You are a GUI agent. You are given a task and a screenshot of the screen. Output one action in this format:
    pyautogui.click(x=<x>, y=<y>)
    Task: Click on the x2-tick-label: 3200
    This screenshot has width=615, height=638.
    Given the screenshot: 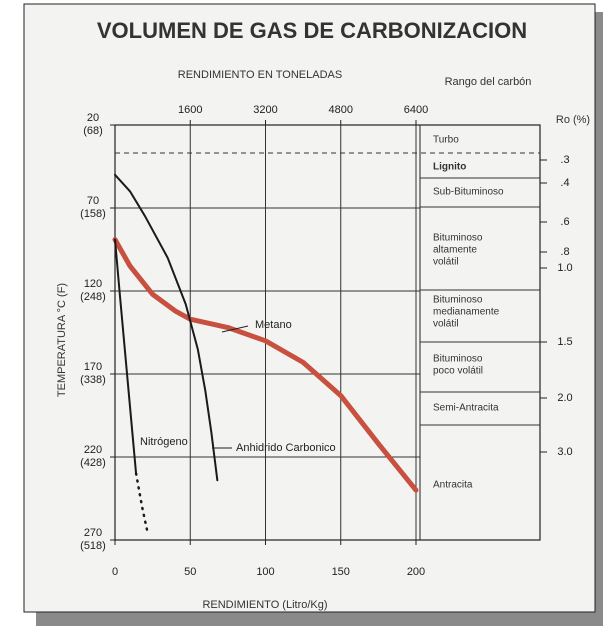 What is the action you would take?
    pyautogui.click(x=265, y=110)
    